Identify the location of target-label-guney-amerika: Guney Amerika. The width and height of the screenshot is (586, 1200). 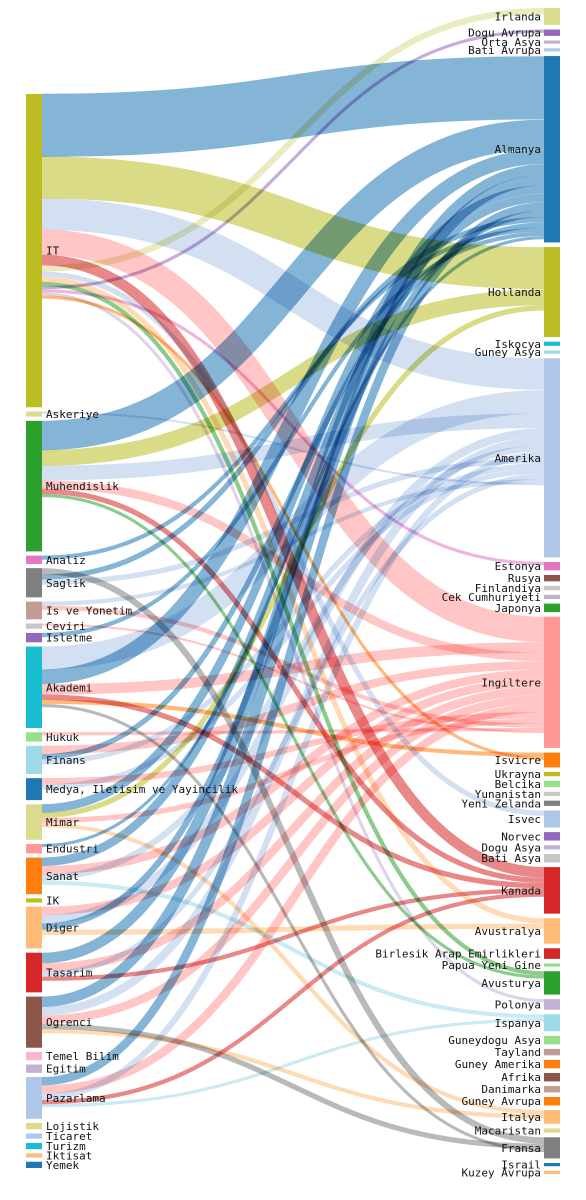
(498, 1064).